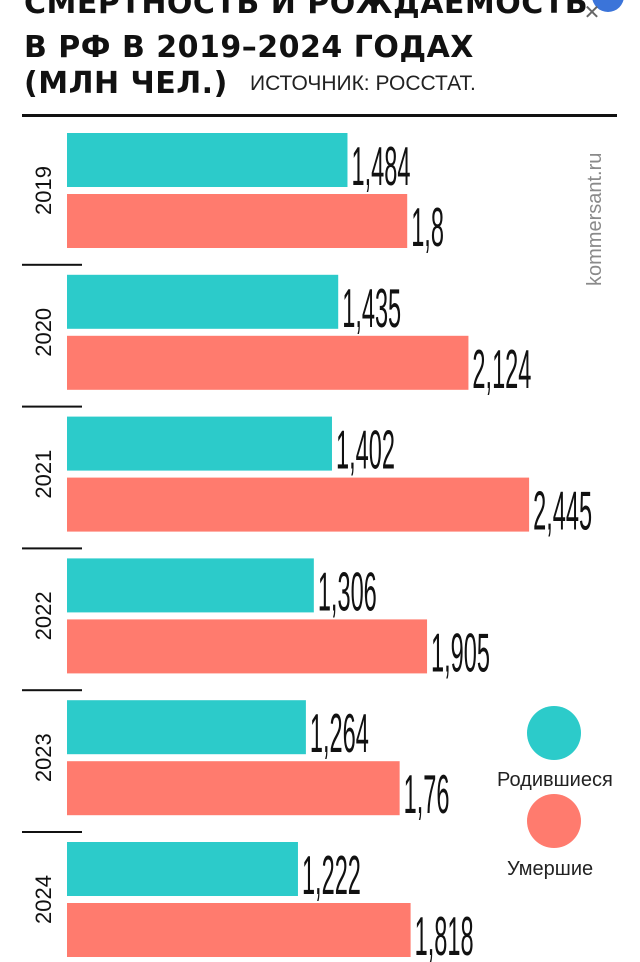  What do you see at coordinates (319, 115) in the screenshot?
I see `title-divider` at bounding box center [319, 115].